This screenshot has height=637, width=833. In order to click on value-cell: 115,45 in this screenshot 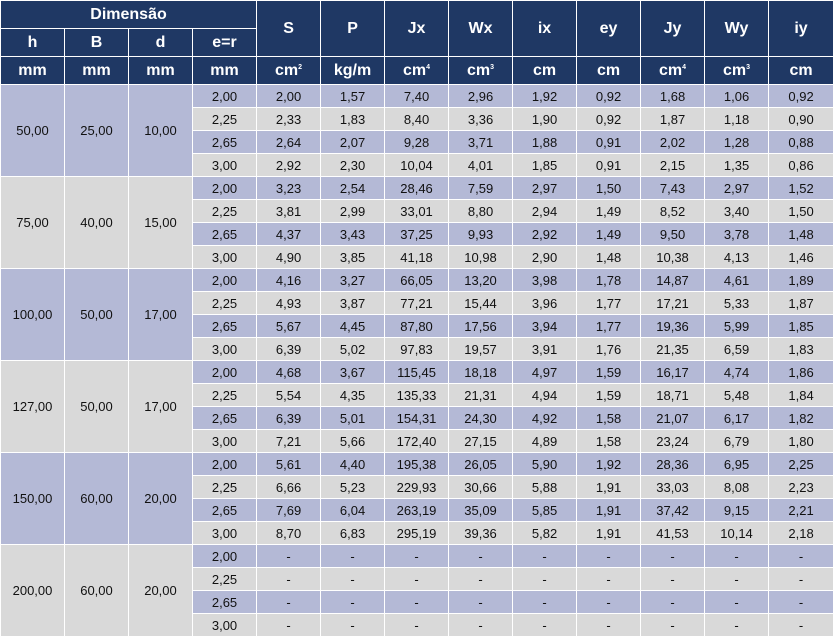, I will do `click(417, 372)`.